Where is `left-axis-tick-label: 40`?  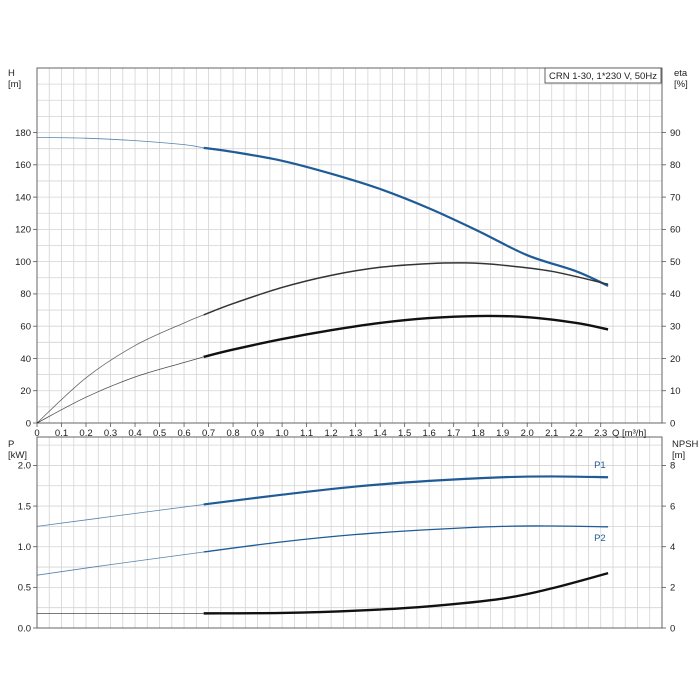
left-axis-tick-label: 40 is located at coordinates (25, 359).